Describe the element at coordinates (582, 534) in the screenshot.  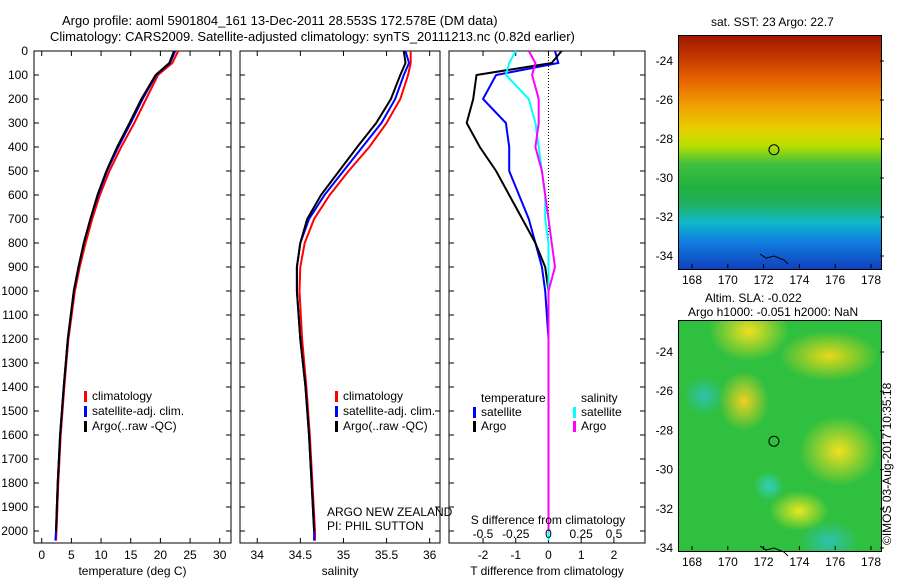
I see `x2-tick-label: 0.25` at that location.